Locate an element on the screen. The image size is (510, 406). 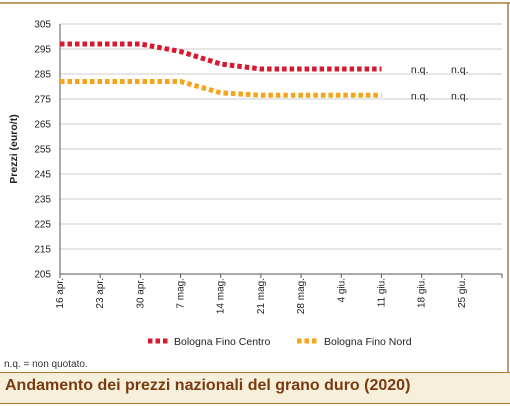
x-tick-label: 21 mag. is located at coordinates (261, 296).